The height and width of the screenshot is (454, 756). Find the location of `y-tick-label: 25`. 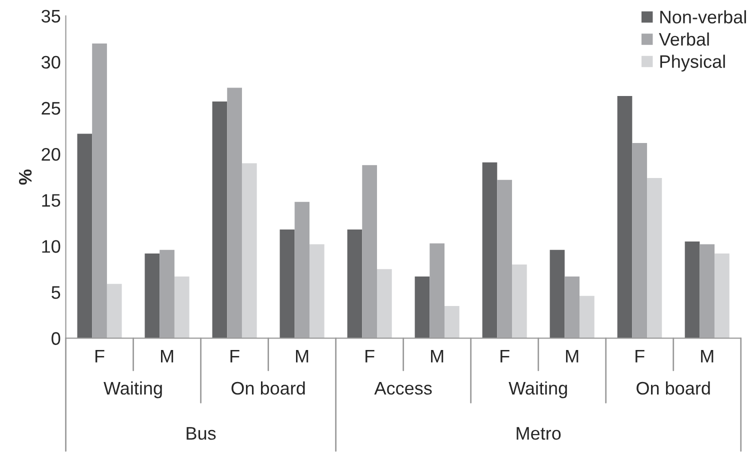

y-tick-label: 25 is located at coordinates (51, 108).